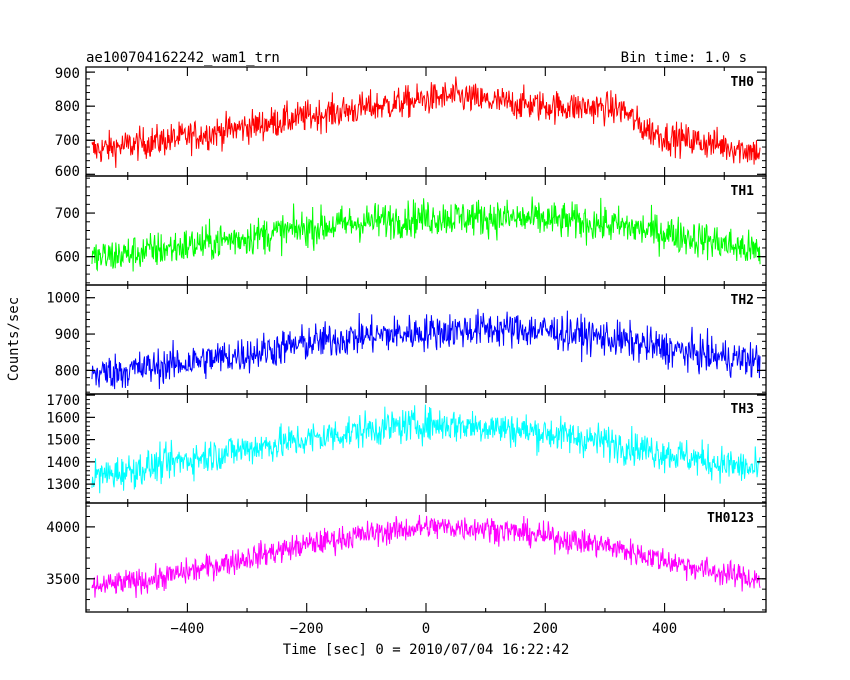 The image size is (850, 680). I want to click on panel-label-th3: TH3, so click(742, 409).